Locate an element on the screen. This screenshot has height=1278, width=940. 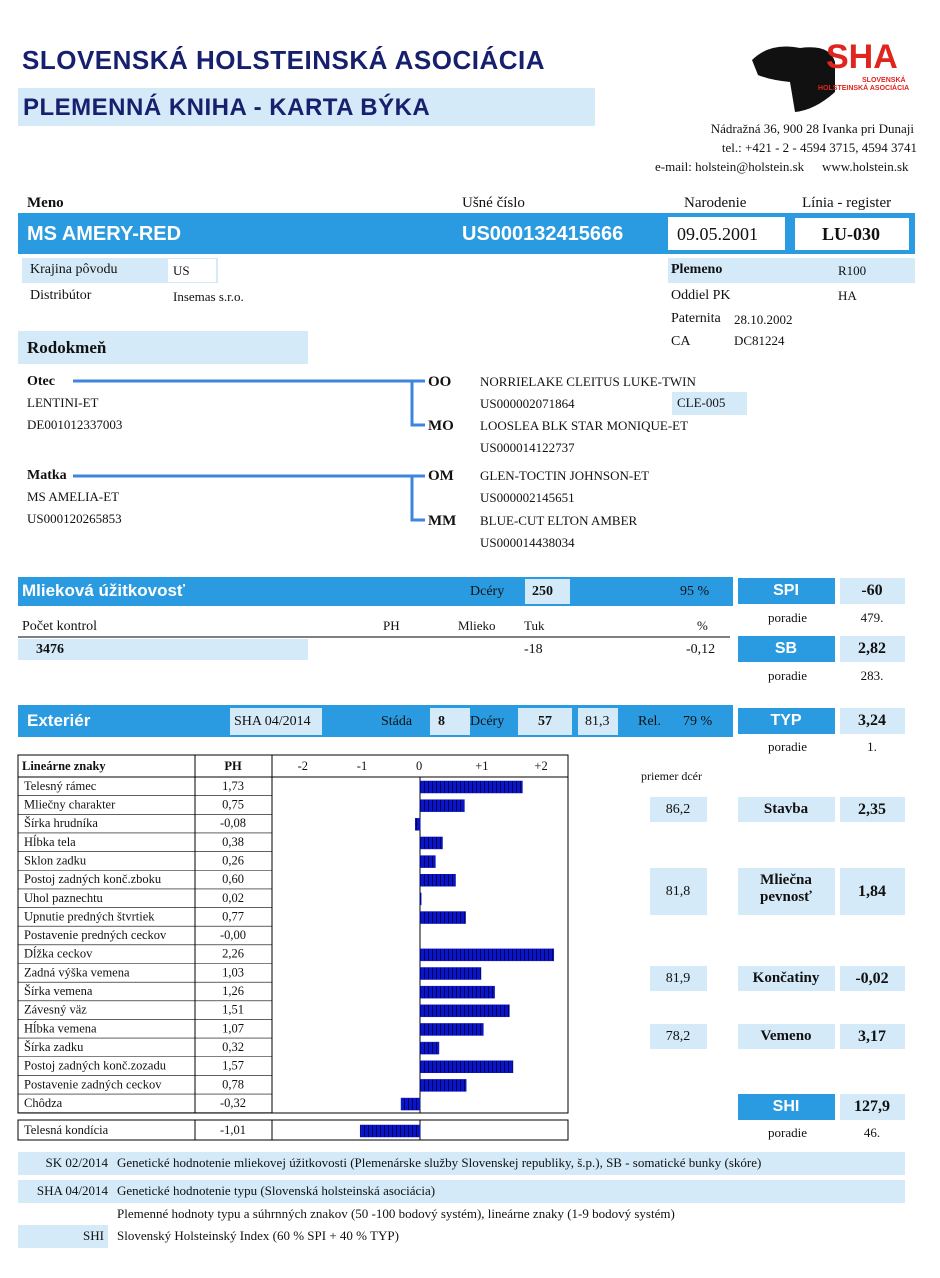
trait-value: 3,17 is located at coordinates (872, 1036).